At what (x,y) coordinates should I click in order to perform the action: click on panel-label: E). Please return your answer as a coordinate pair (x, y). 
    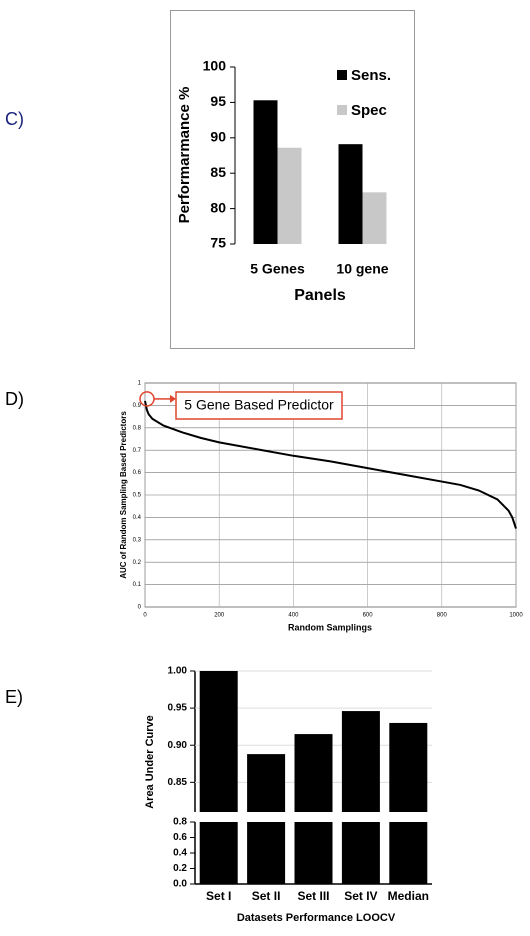
    Looking at the image, I should click on (14, 697).